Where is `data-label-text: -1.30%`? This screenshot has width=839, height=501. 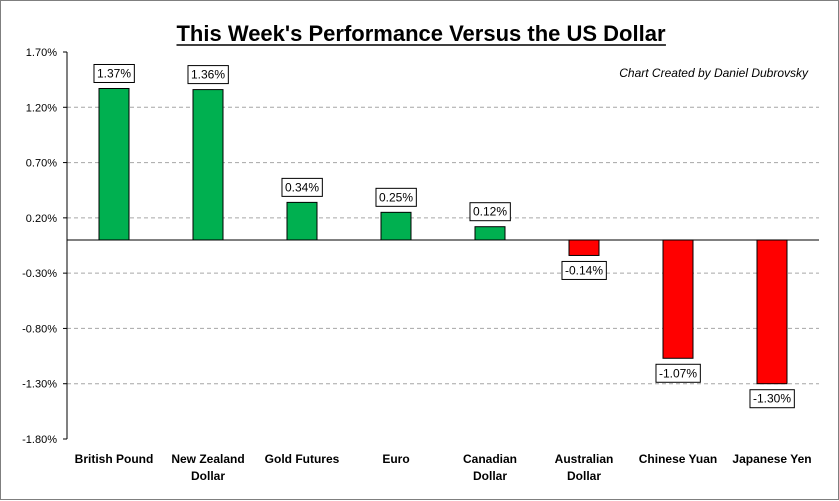
data-label-text: -1.30% is located at coordinates (772, 399).